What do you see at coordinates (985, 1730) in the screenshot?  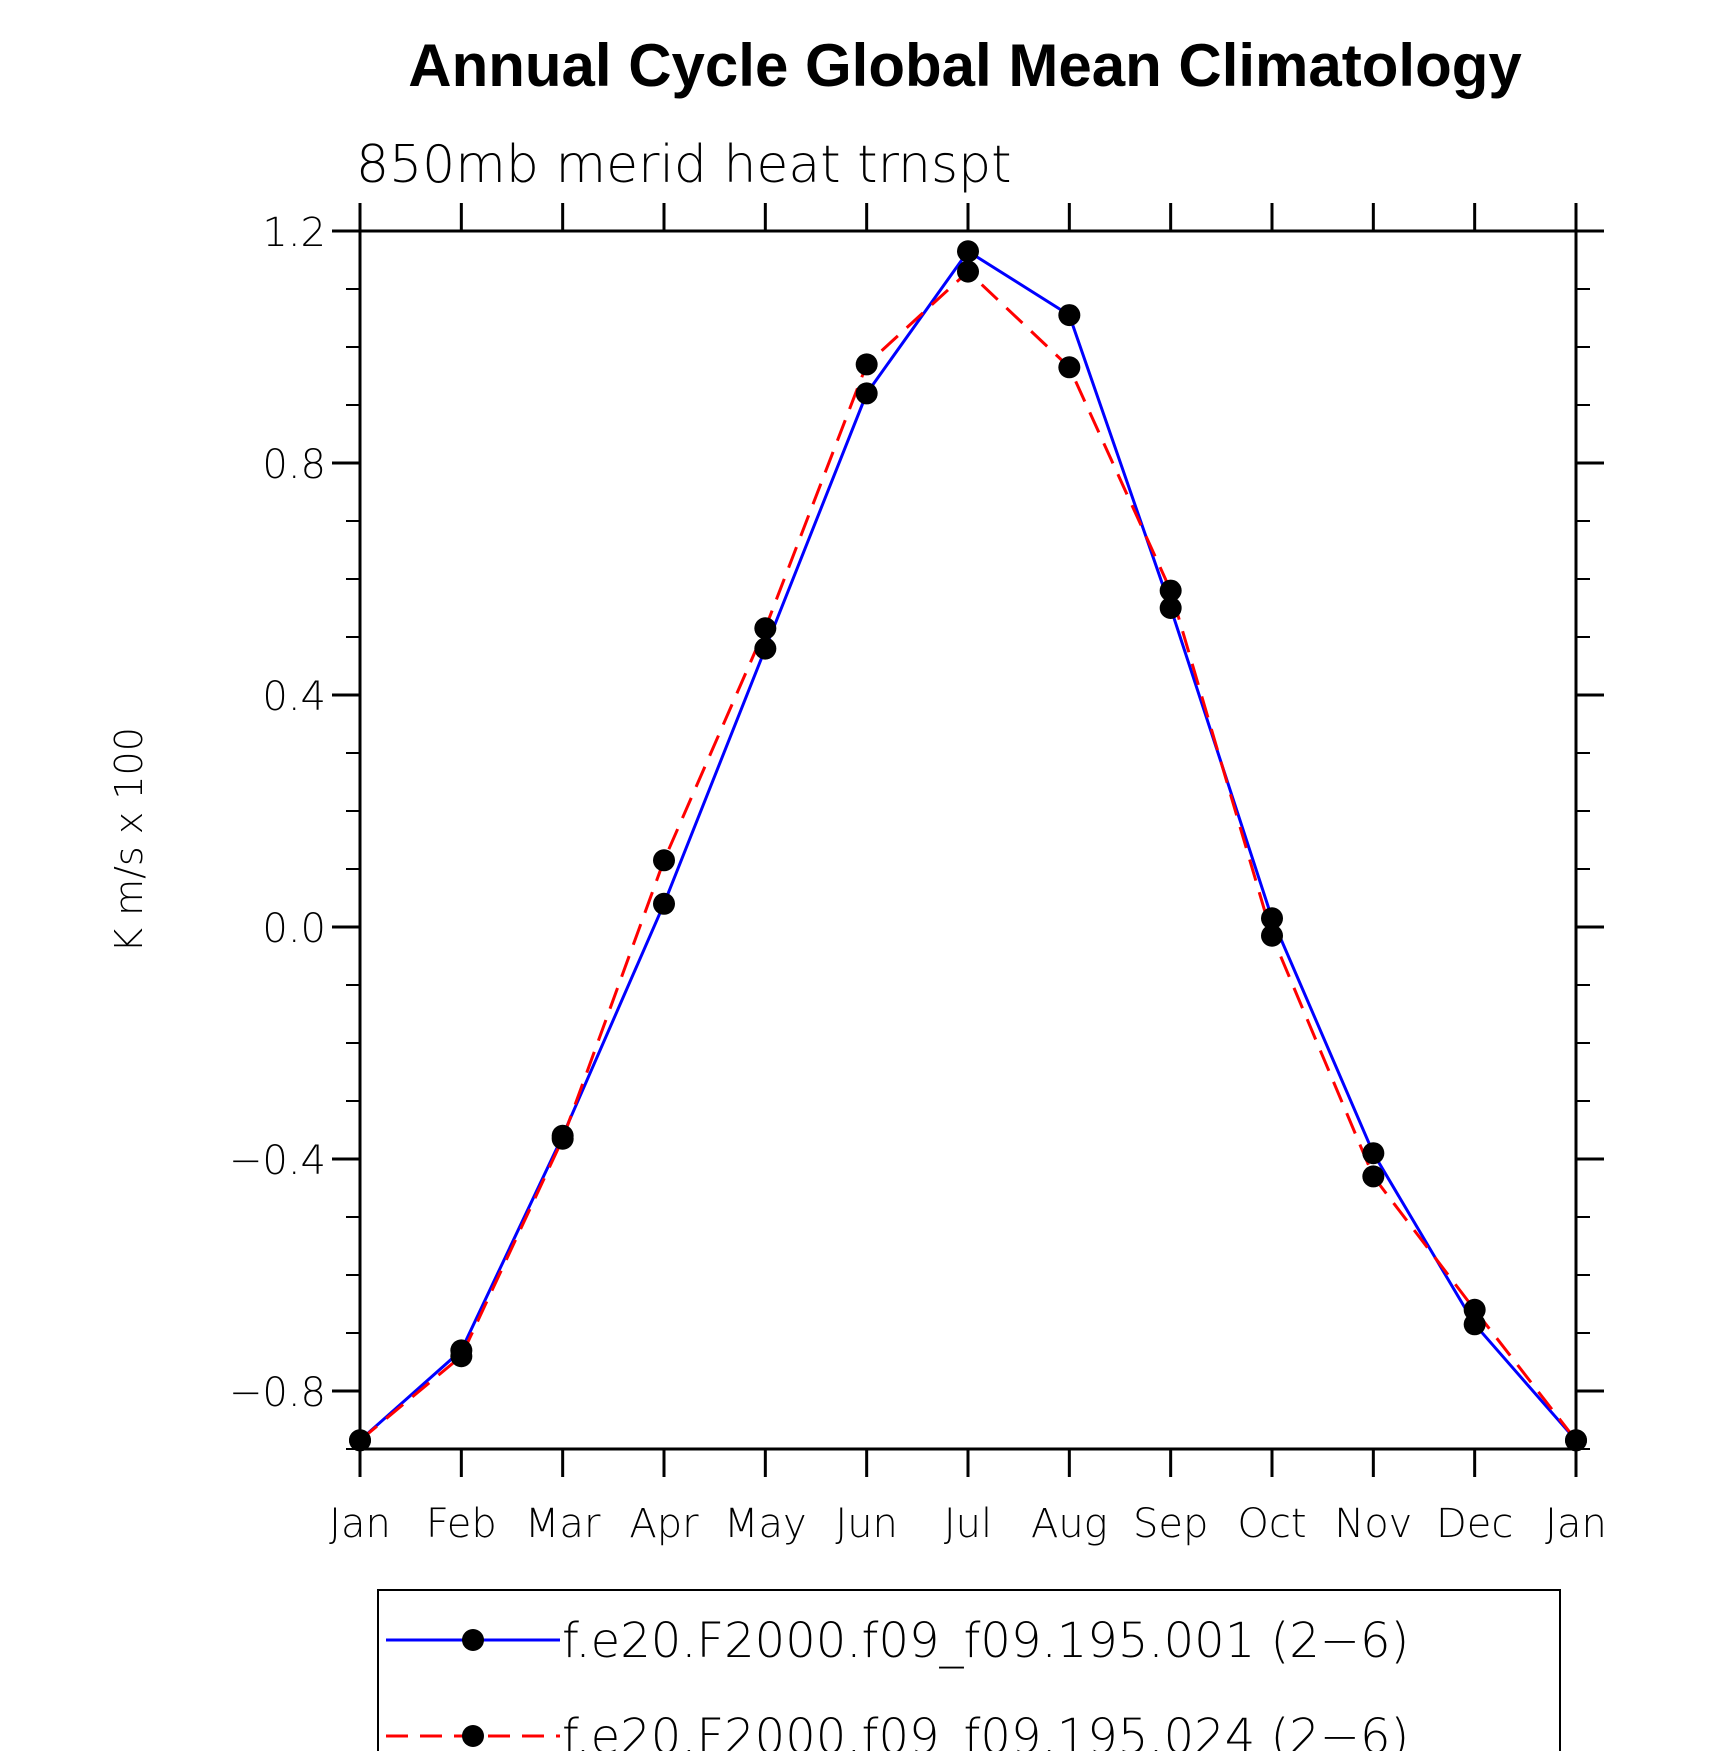 I see `legend-label-series-2: f.e20.F2000.f09_f09.195.024 (2−6)` at bounding box center [985, 1730].